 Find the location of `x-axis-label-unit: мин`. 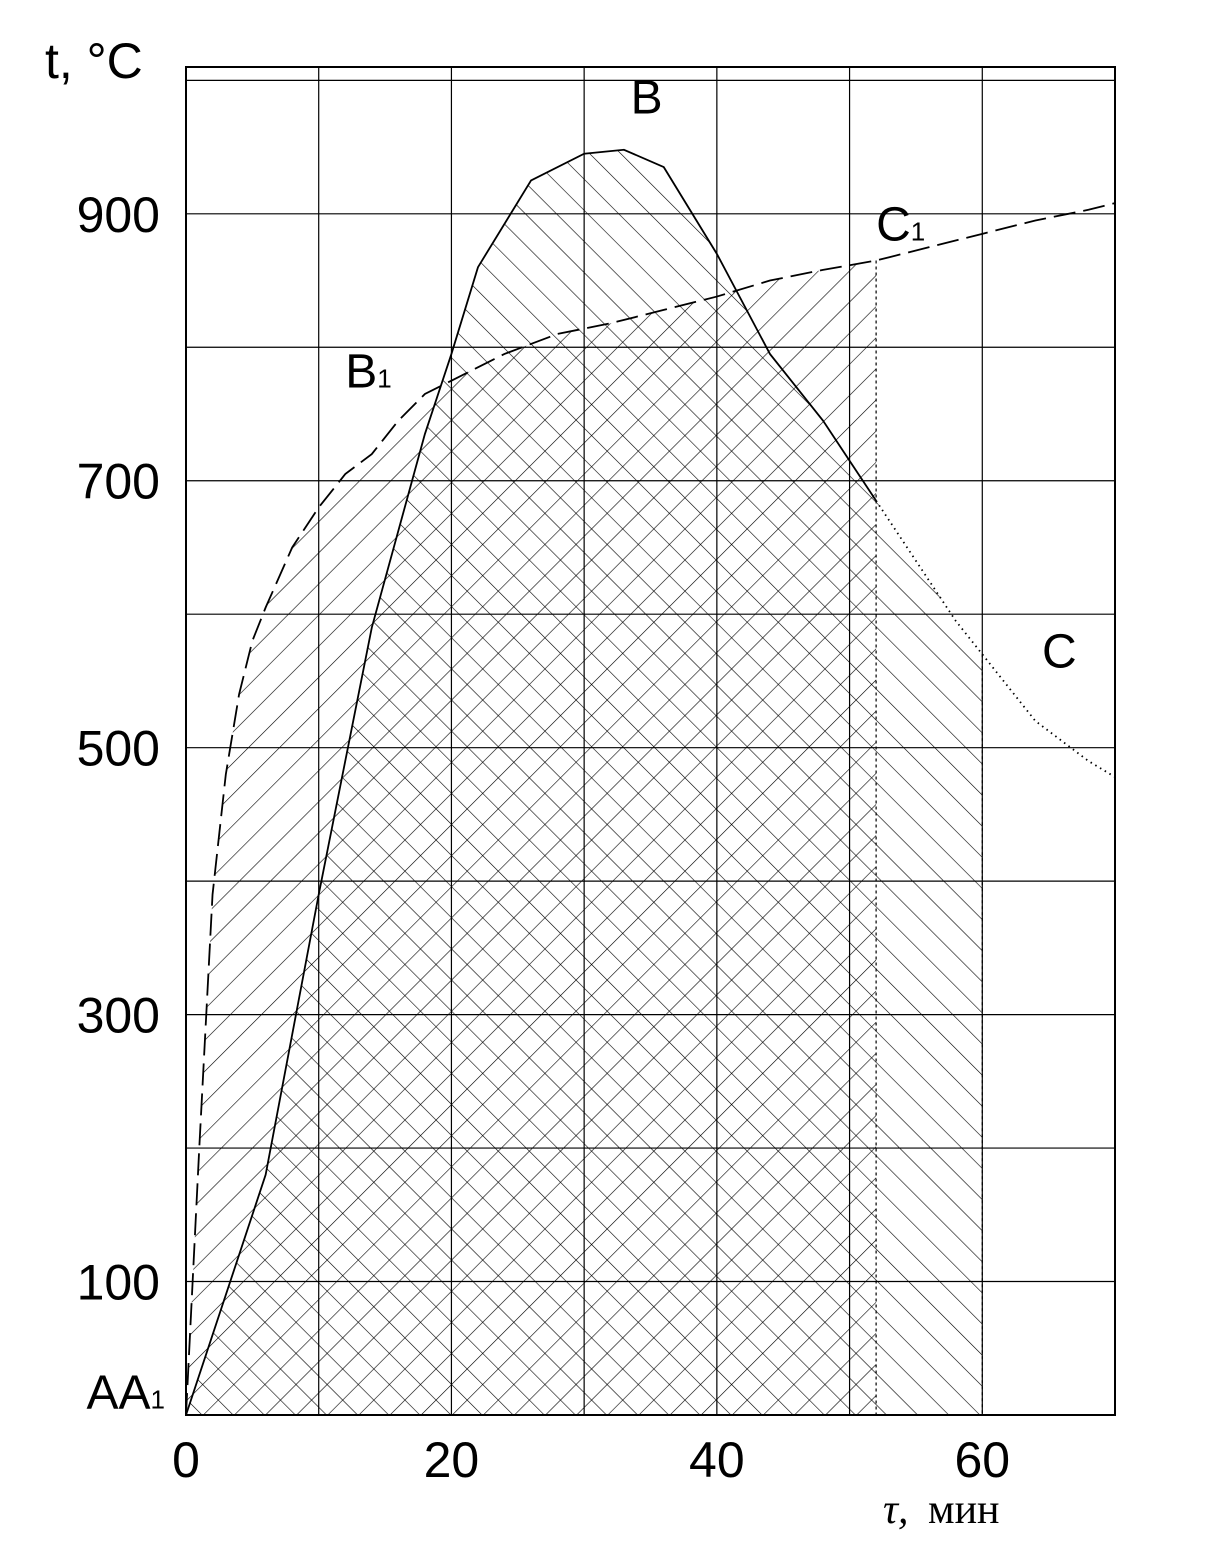

x-axis-label-unit: мин is located at coordinates (964, 1510).